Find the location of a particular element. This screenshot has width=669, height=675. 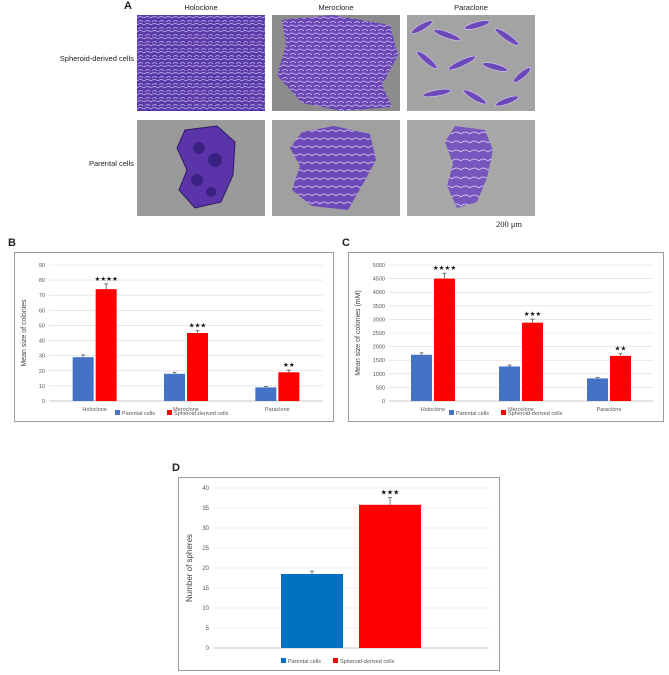

y-axis-label: Mean size of colonies is located at coordinates (24, 333).